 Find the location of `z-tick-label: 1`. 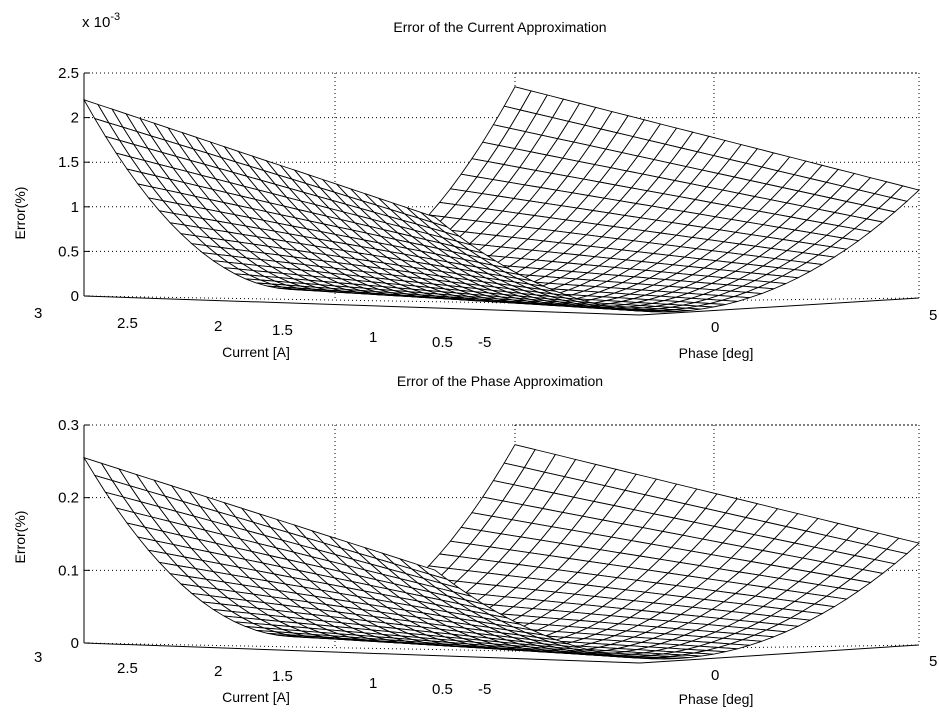

z-tick-label: 1 is located at coordinates (75, 207).